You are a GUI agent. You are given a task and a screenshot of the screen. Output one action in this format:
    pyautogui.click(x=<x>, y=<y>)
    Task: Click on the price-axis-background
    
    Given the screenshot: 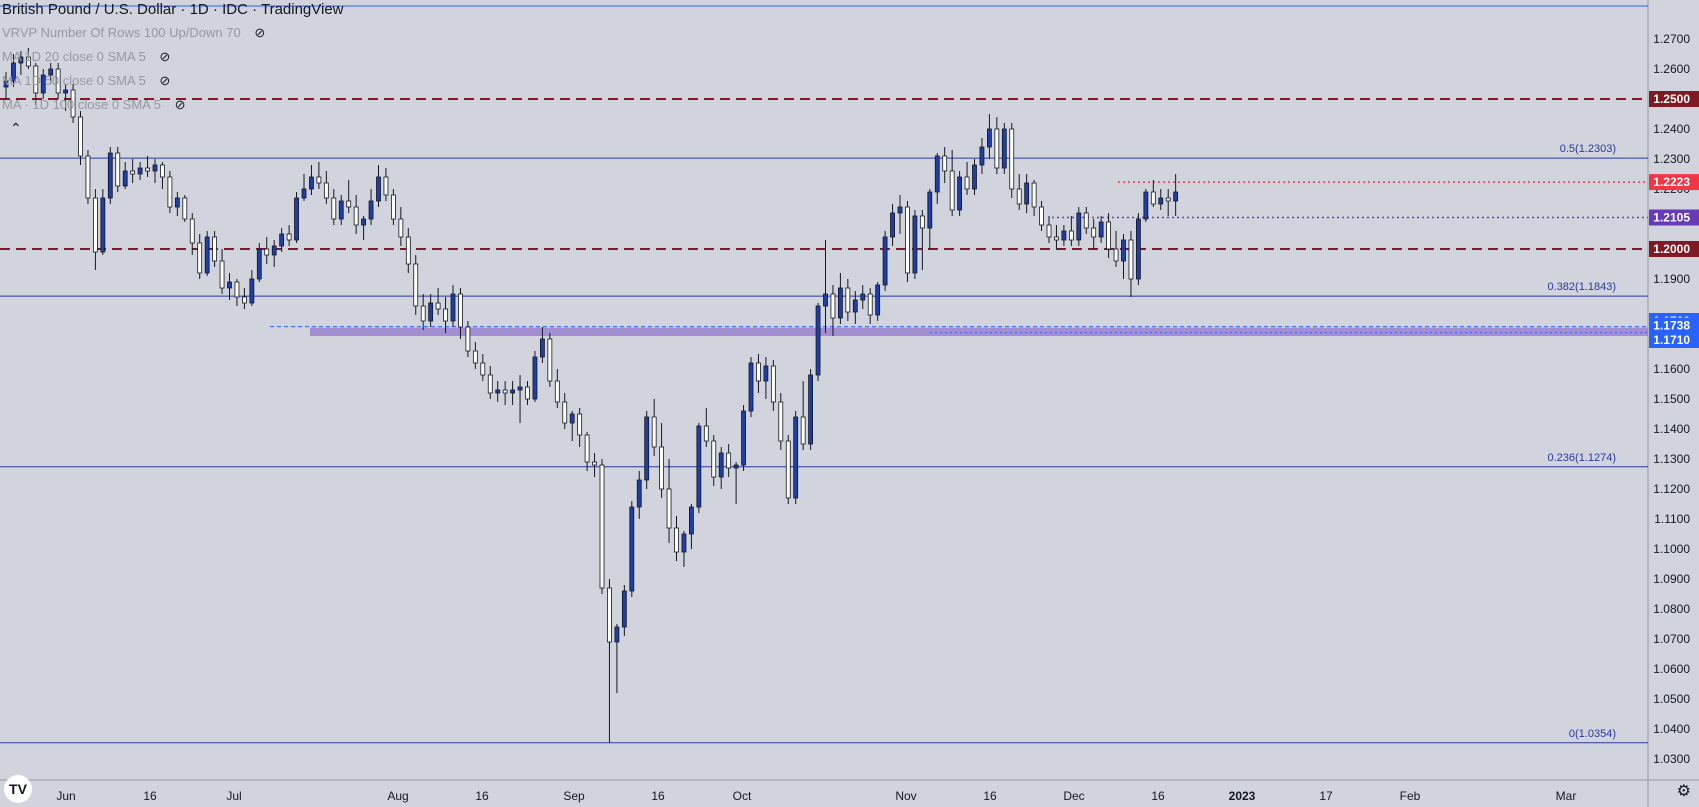 What is the action you would take?
    pyautogui.click(x=1673, y=403)
    